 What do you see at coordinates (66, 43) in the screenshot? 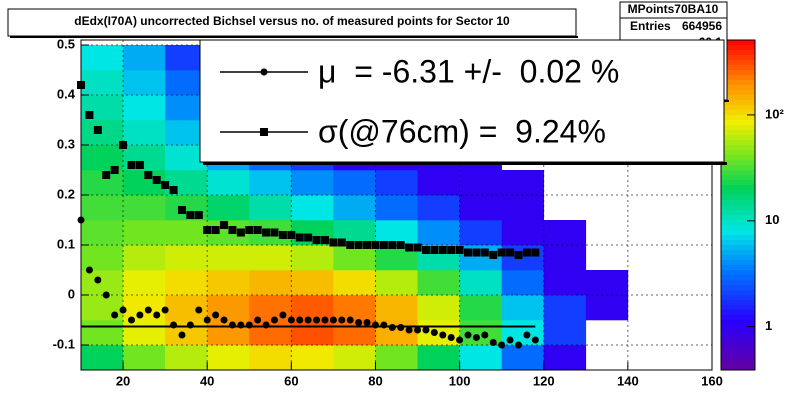
I see `y-tick-label: 0.5` at bounding box center [66, 43].